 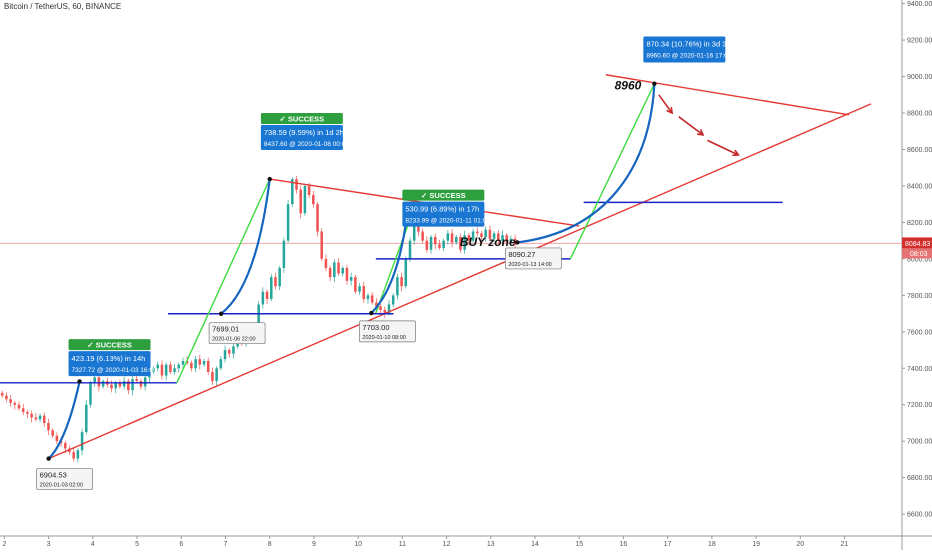 What do you see at coordinates (491, 544) in the screenshot?
I see `x-tick-label: 13` at bounding box center [491, 544].